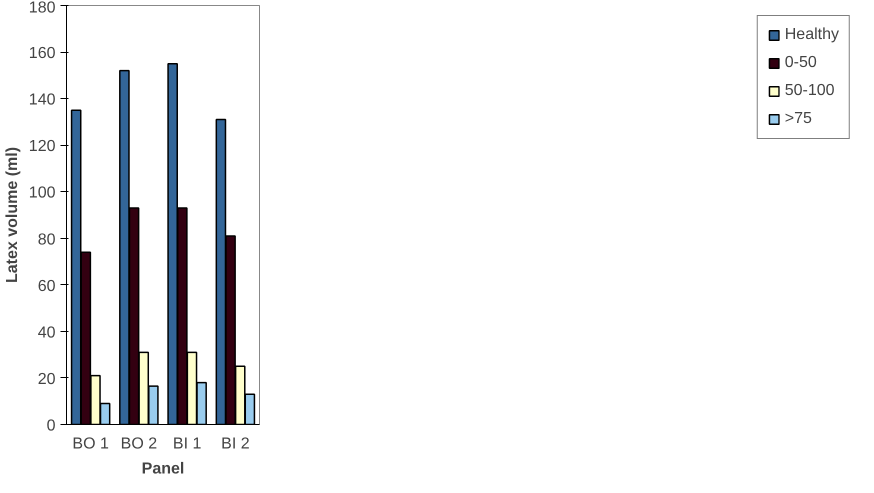 This screenshot has width=874, height=493. I want to click on y-tick-label: 20, so click(47, 379).